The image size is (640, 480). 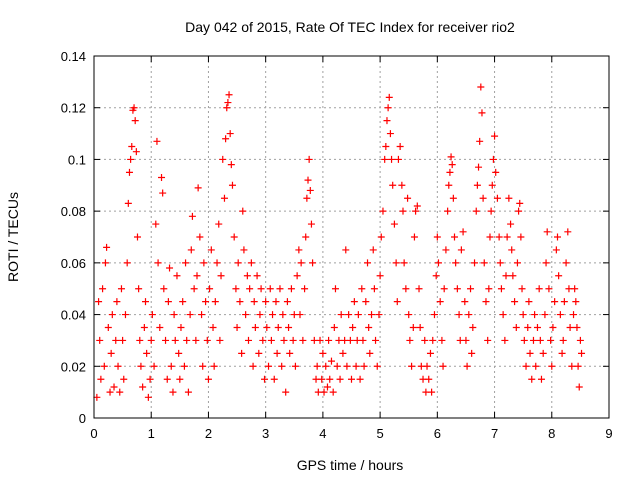 What do you see at coordinates (265, 433) in the screenshot?
I see `x-tick-label: 3` at bounding box center [265, 433].